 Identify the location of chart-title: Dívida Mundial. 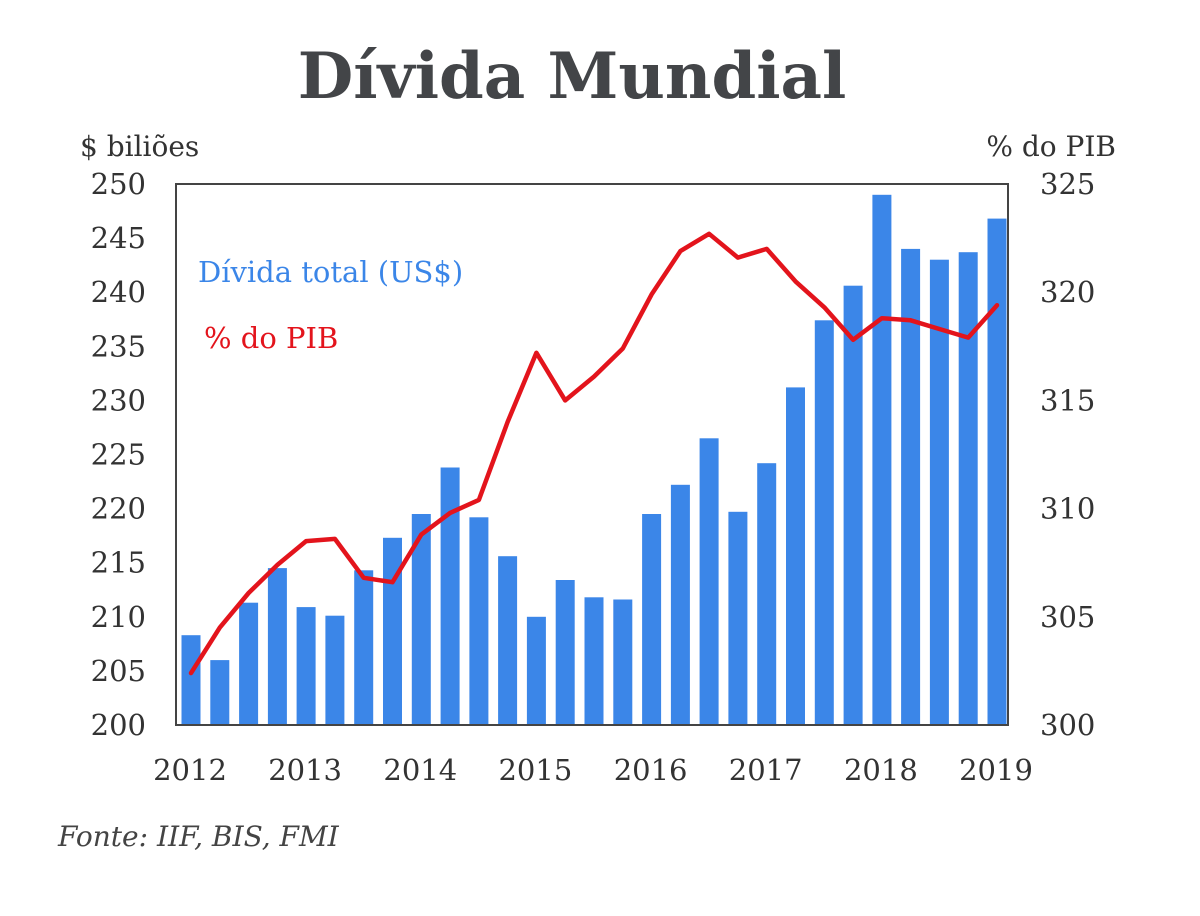
(572, 76).